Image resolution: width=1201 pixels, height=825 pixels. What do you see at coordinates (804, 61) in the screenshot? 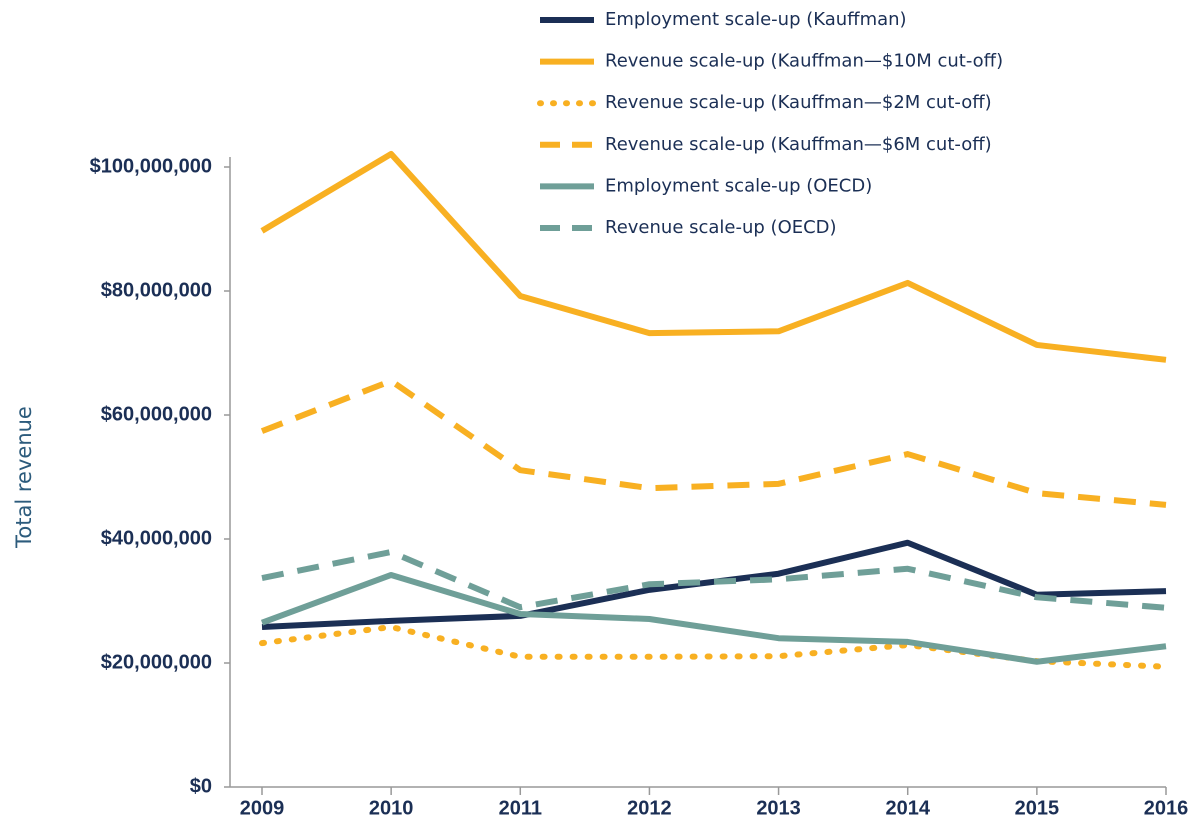
I see `legend-label: Revenue scale-up (Kauffman—$10M cut-off)` at bounding box center [804, 61].